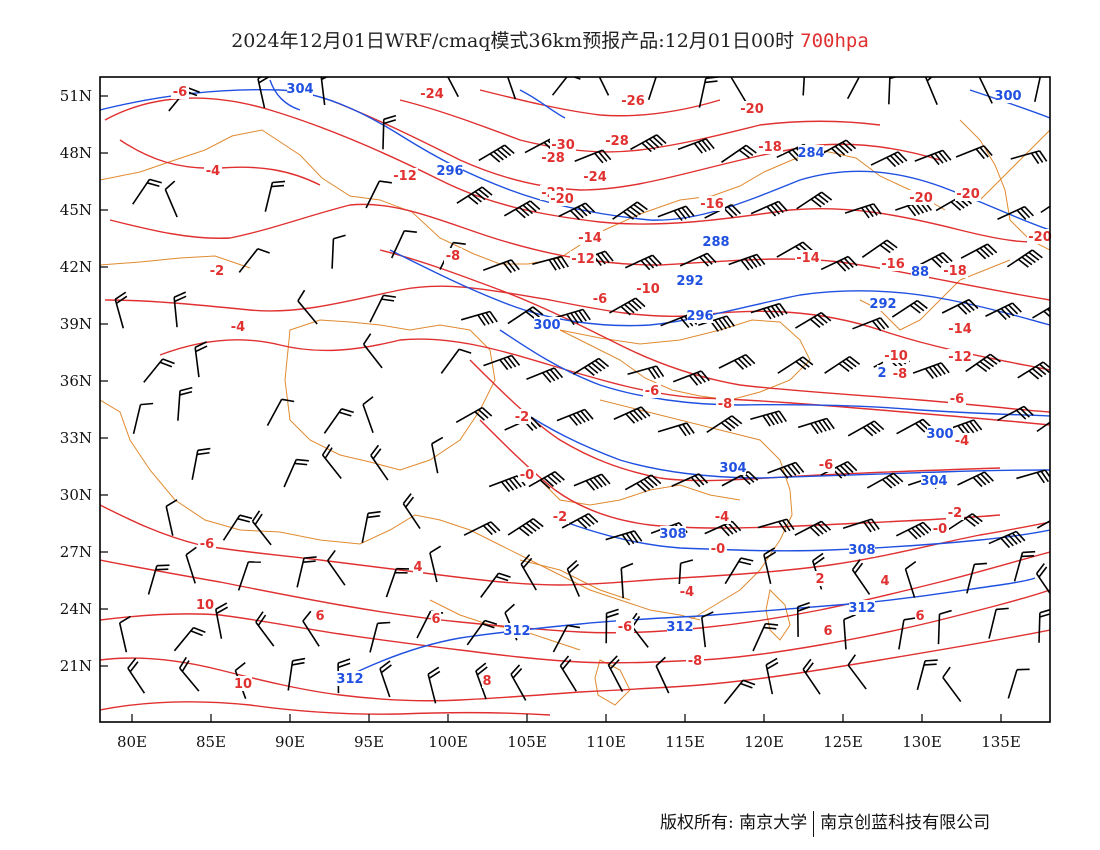  Describe the element at coordinates (814, 823) in the screenshot. I see `footer-separator` at that location.